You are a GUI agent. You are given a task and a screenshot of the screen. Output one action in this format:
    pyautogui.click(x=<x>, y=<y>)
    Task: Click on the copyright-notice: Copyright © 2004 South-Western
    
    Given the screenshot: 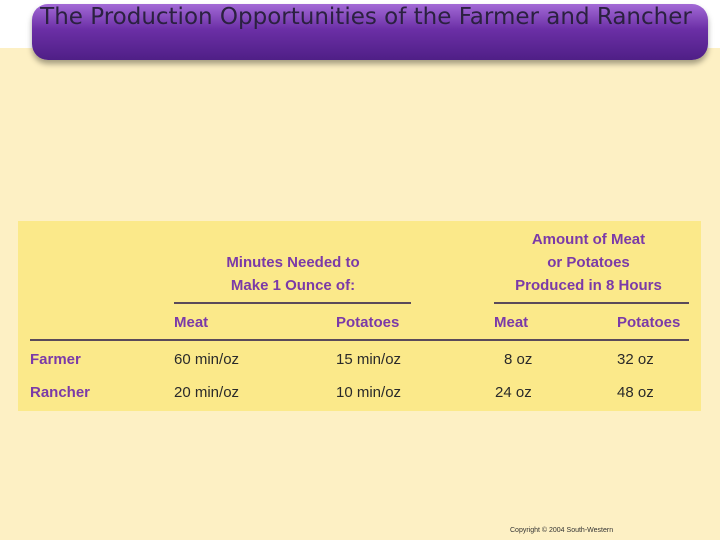 What is the action you would take?
    pyautogui.click(x=562, y=530)
    